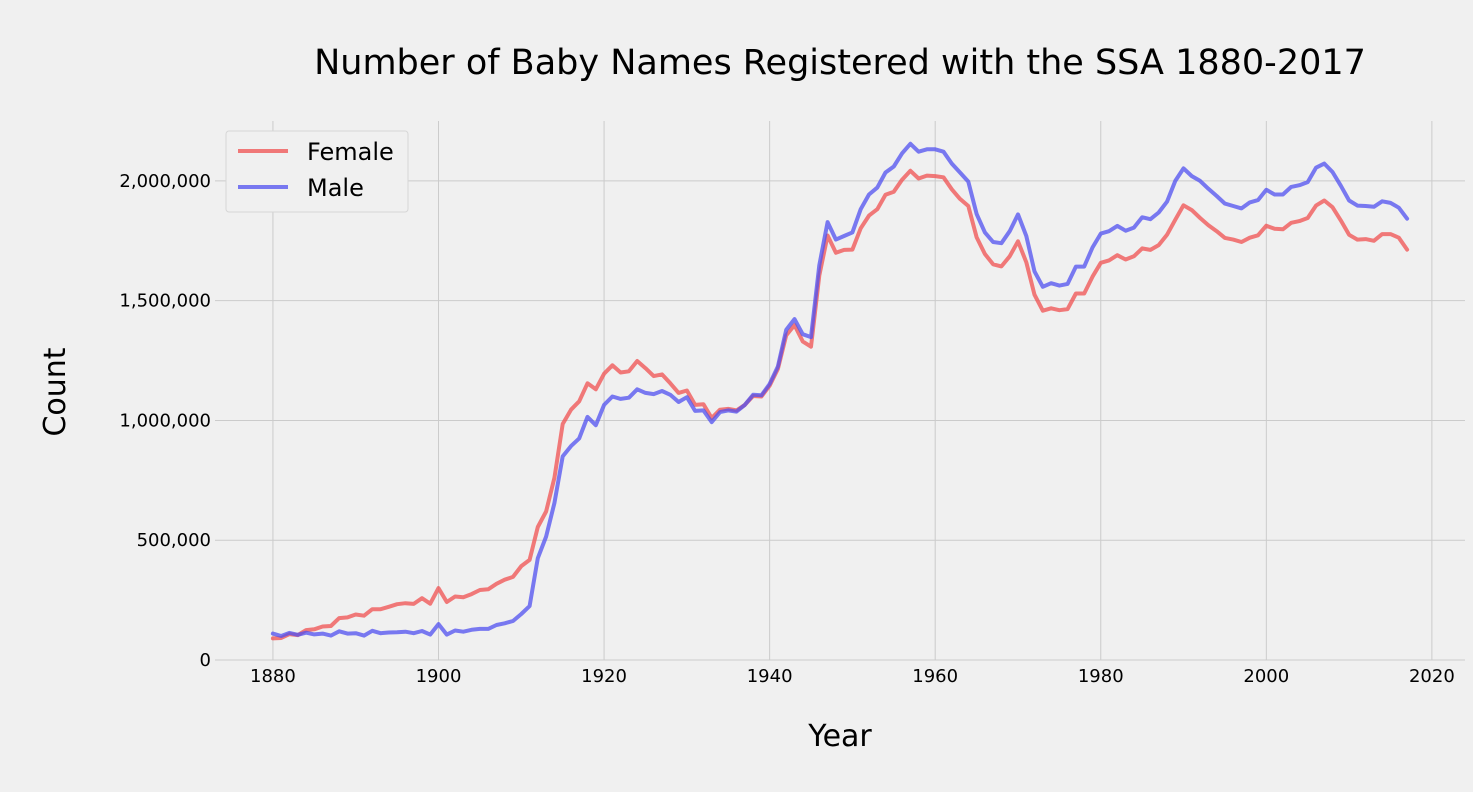  What do you see at coordinates (852, 676) in the screenshot?
I see `x-tick-labels: 1880 1900 1920 1940 1960 1980 2000 2020` at bounding box center [852, 676].